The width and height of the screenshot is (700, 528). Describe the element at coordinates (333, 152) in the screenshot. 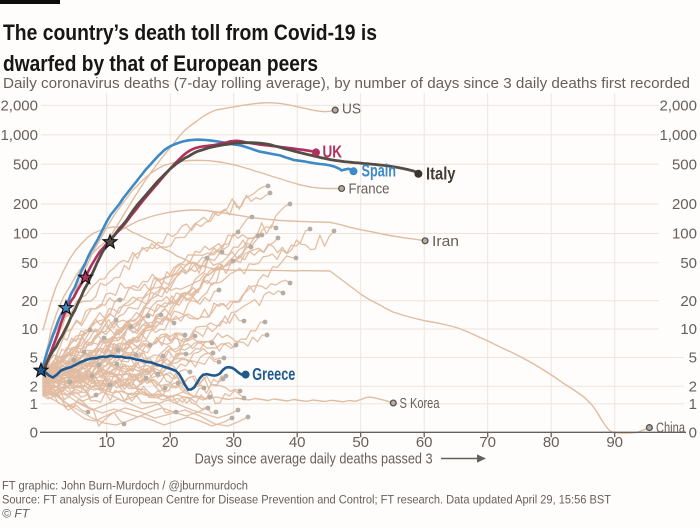

I see `svg-text: UK` at that location.